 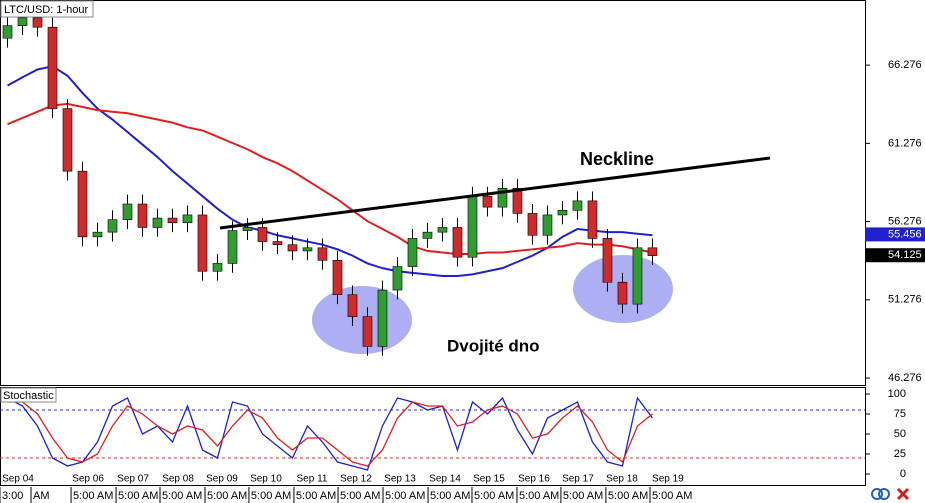 What do you see at coordinates (900, 454) in the screenshot?
I see `y-tick-label: 25` at bounding box center [900, 454].